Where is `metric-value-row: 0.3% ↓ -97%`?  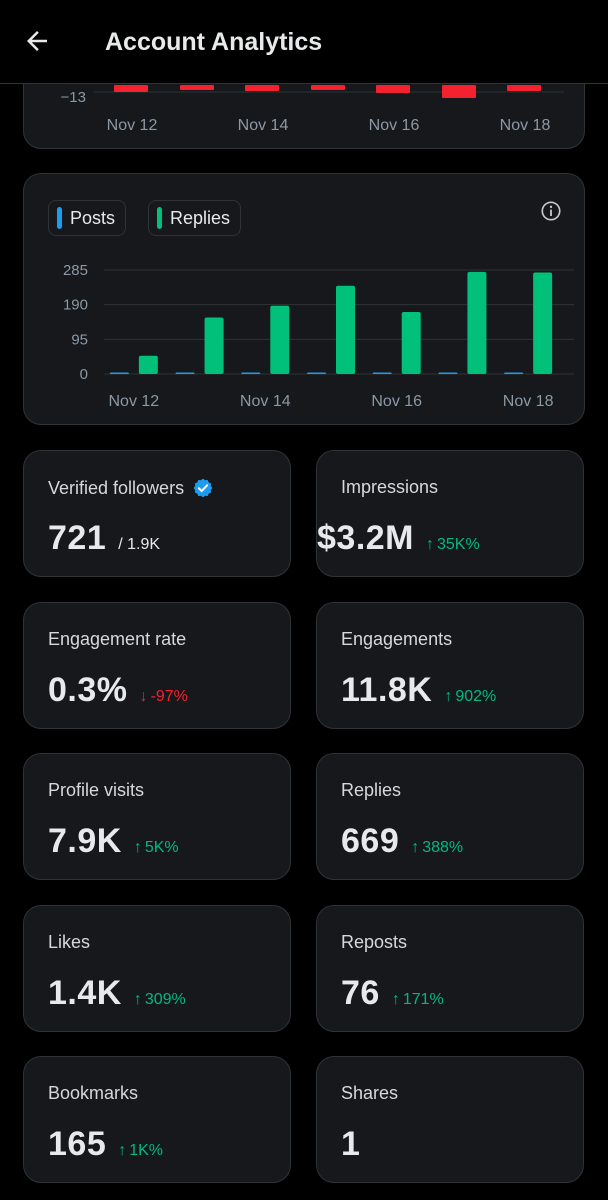 metric-value-row: 0.3% ↓ -97% is located at coordinates (118, 690).